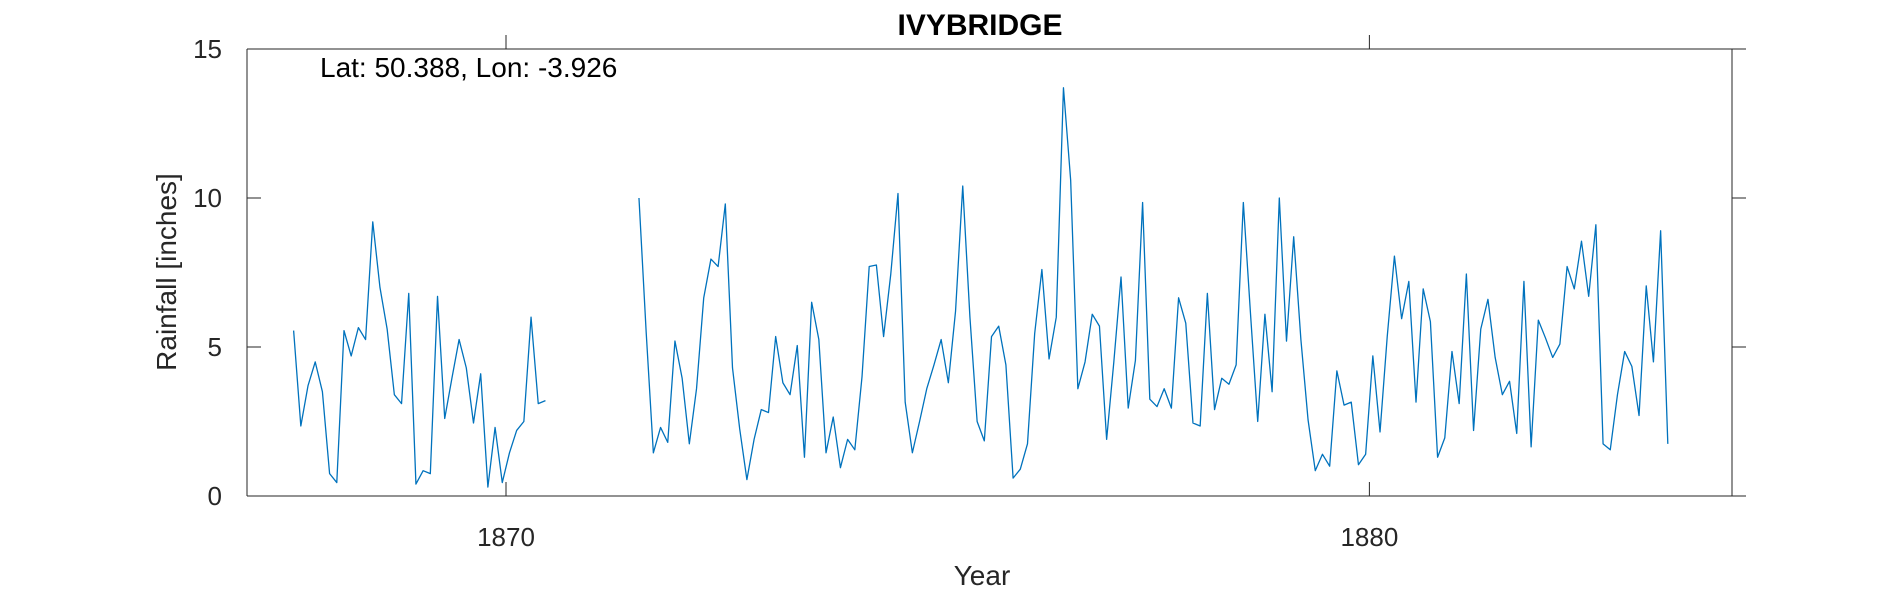  What do you see at coordinates (982, 575) in the screenshot?
I see `x-axis-label: Year` at bounding box center [982, 575].